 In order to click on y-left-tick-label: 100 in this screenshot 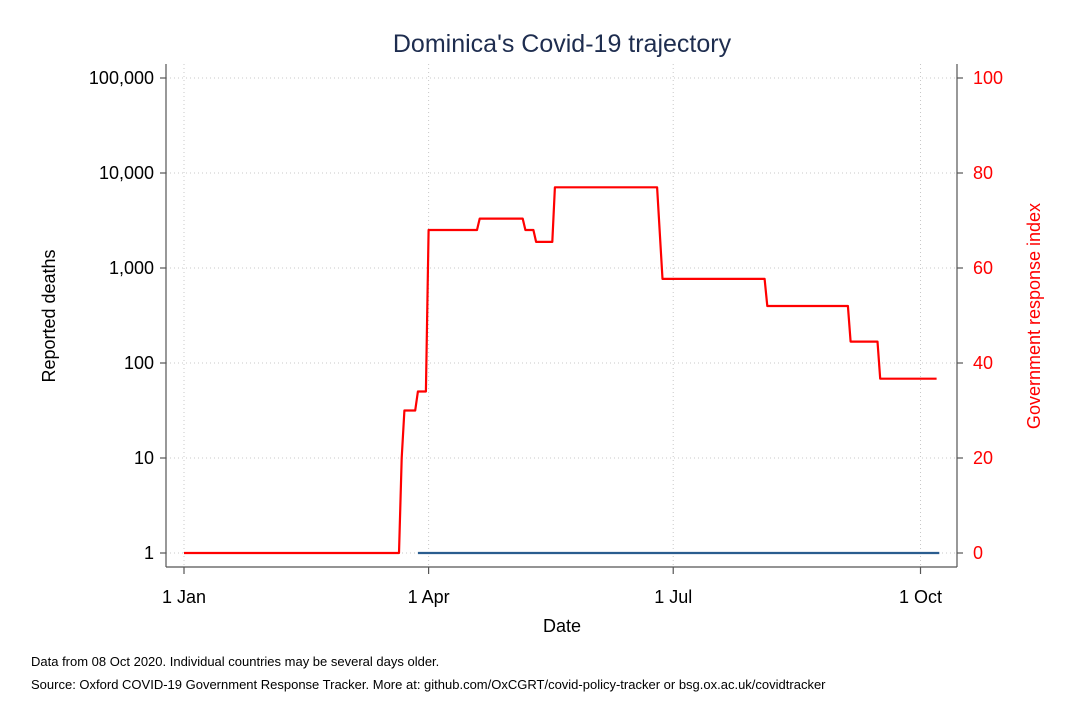, I will do `click(139, 363)`.